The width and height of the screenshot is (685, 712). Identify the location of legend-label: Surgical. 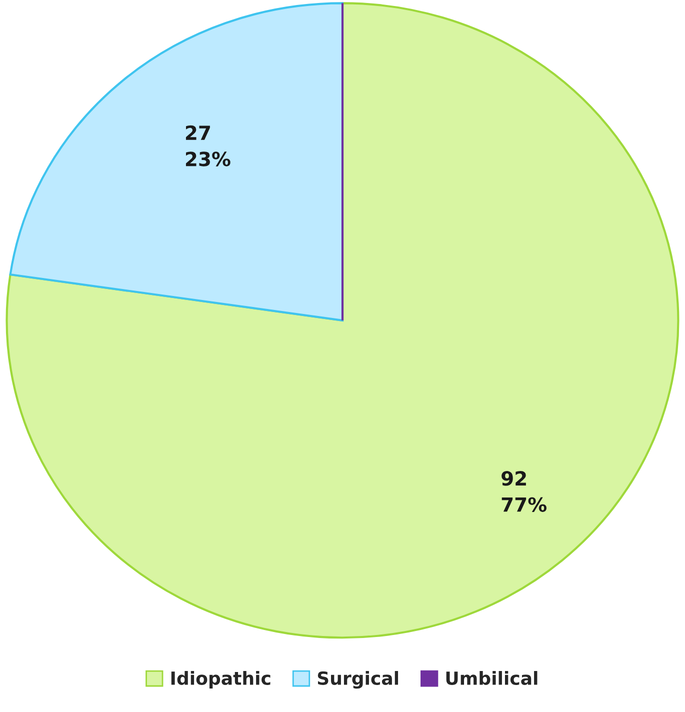
(358, 680).